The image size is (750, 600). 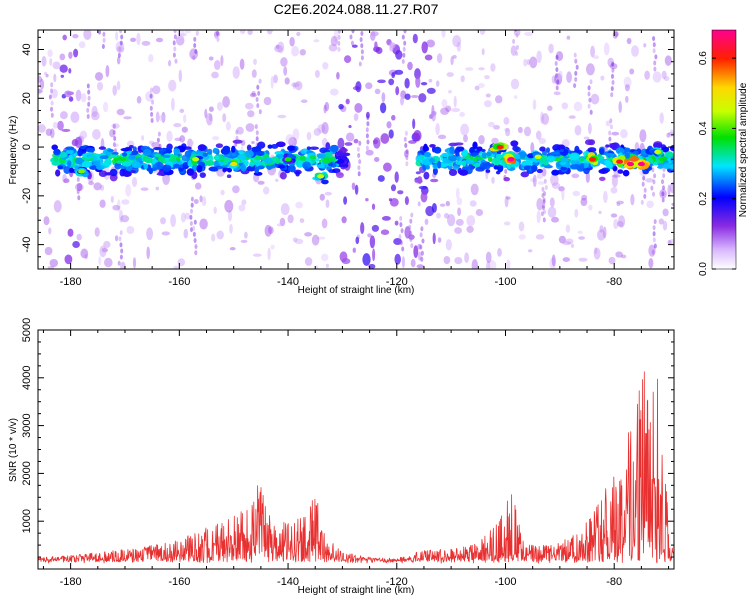 What do you see at coordinates (13, 450) in the screenshot?
I see `snr-y-label: SNR (10 * v/v)` at bounding box center [13, 450].